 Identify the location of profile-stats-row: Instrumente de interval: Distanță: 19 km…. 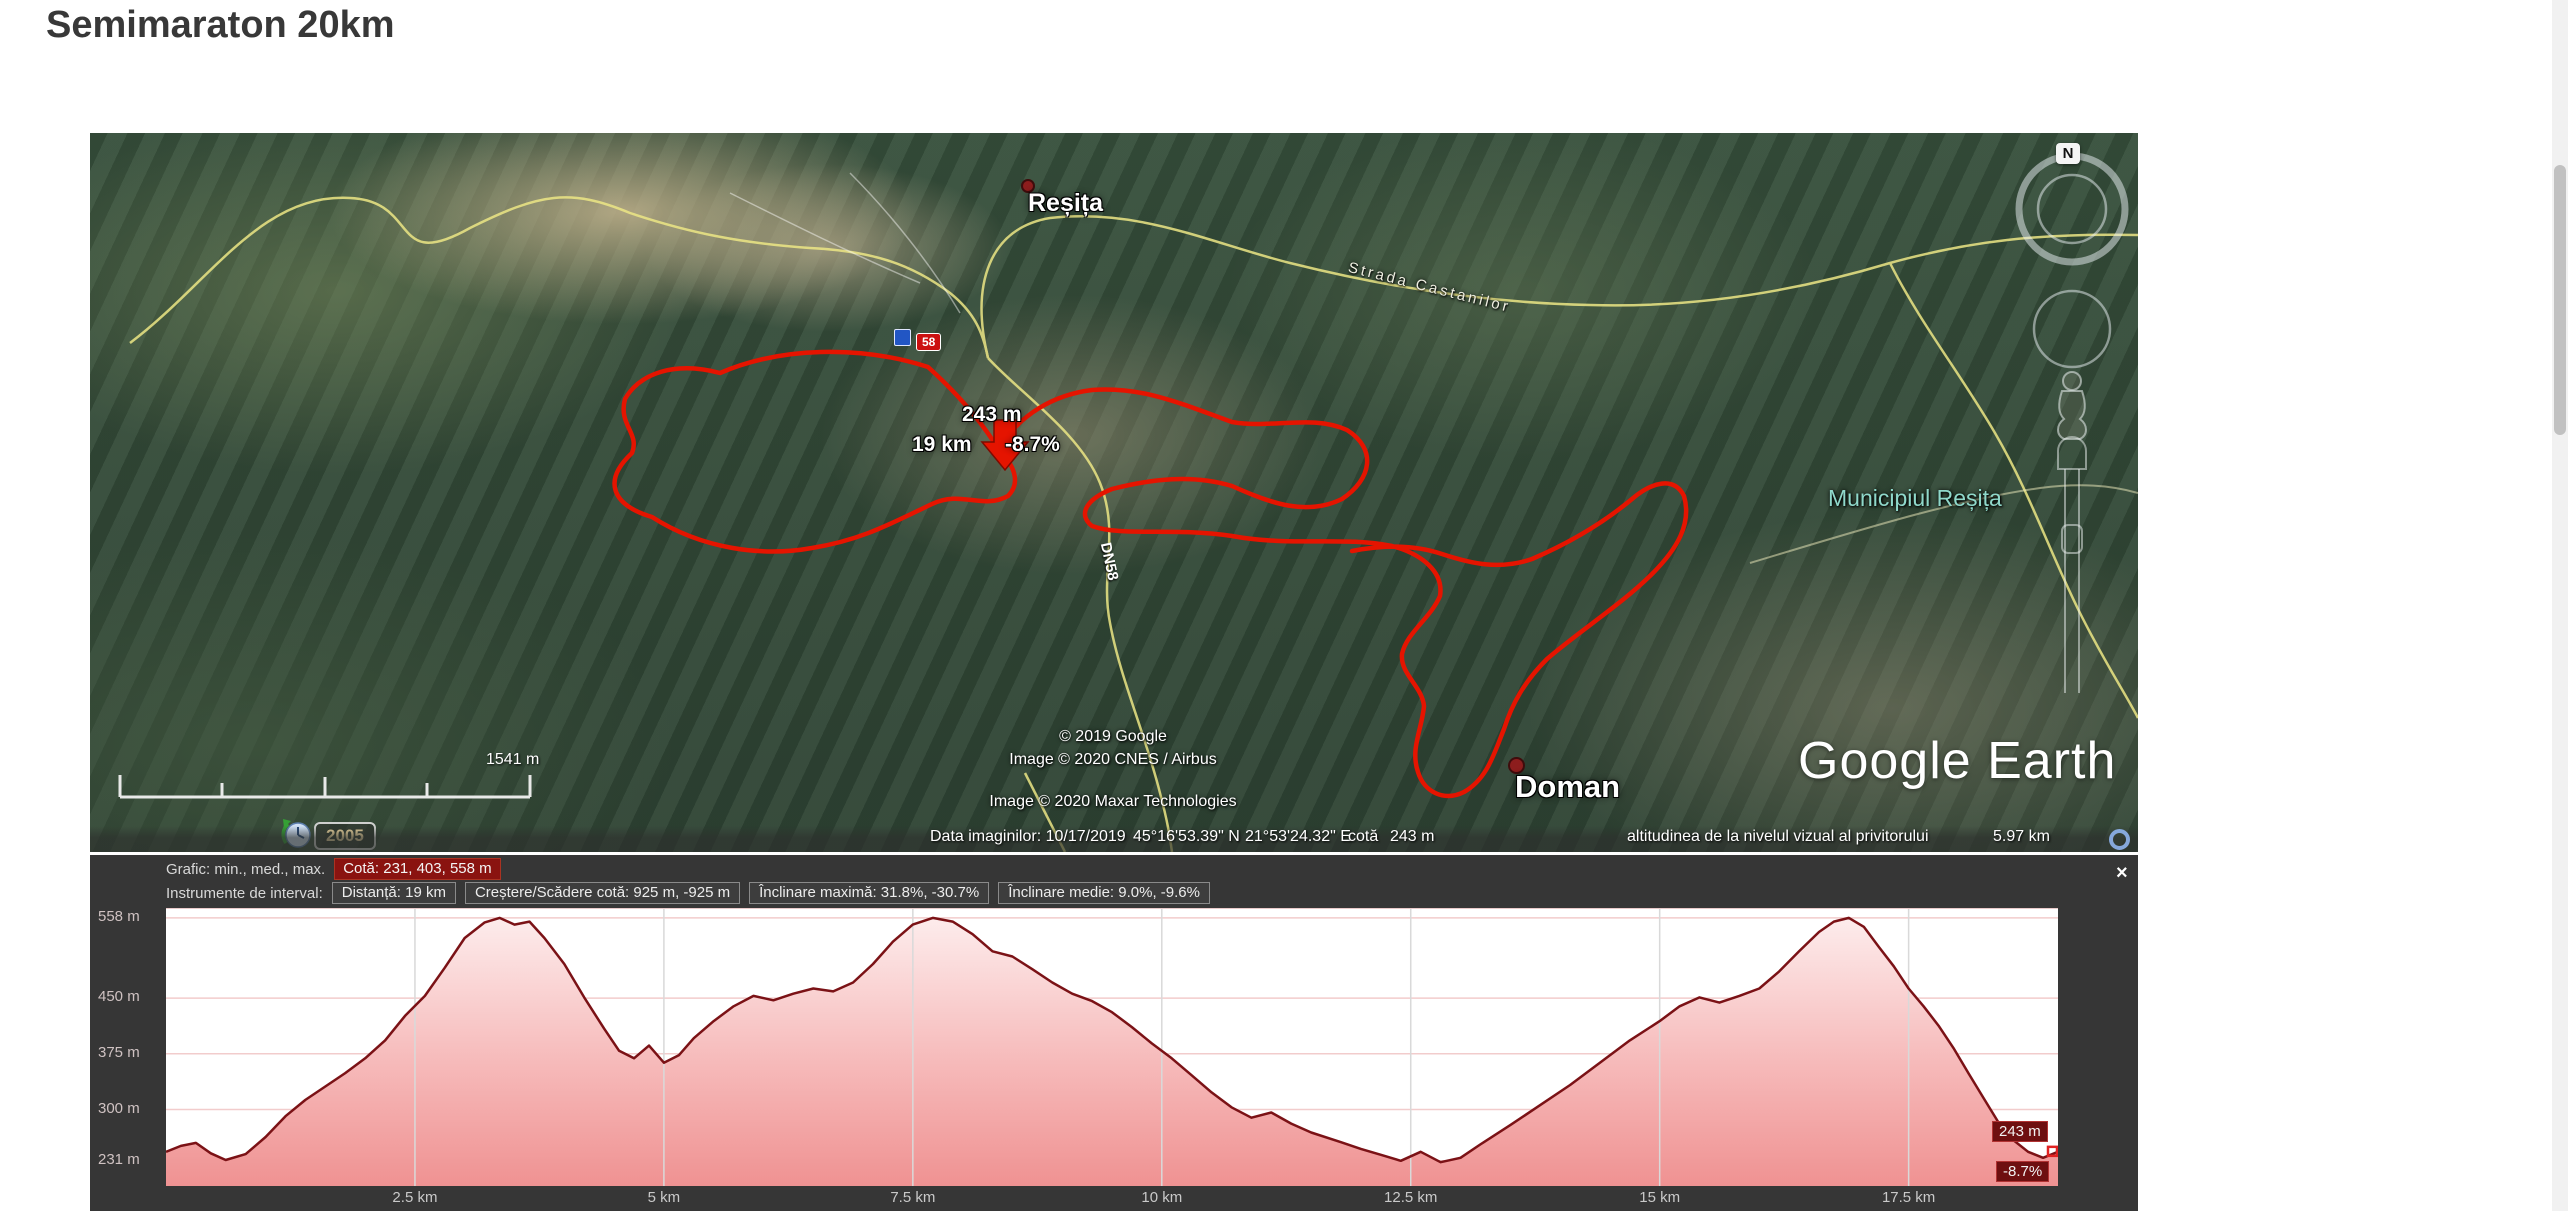
(688, 893).